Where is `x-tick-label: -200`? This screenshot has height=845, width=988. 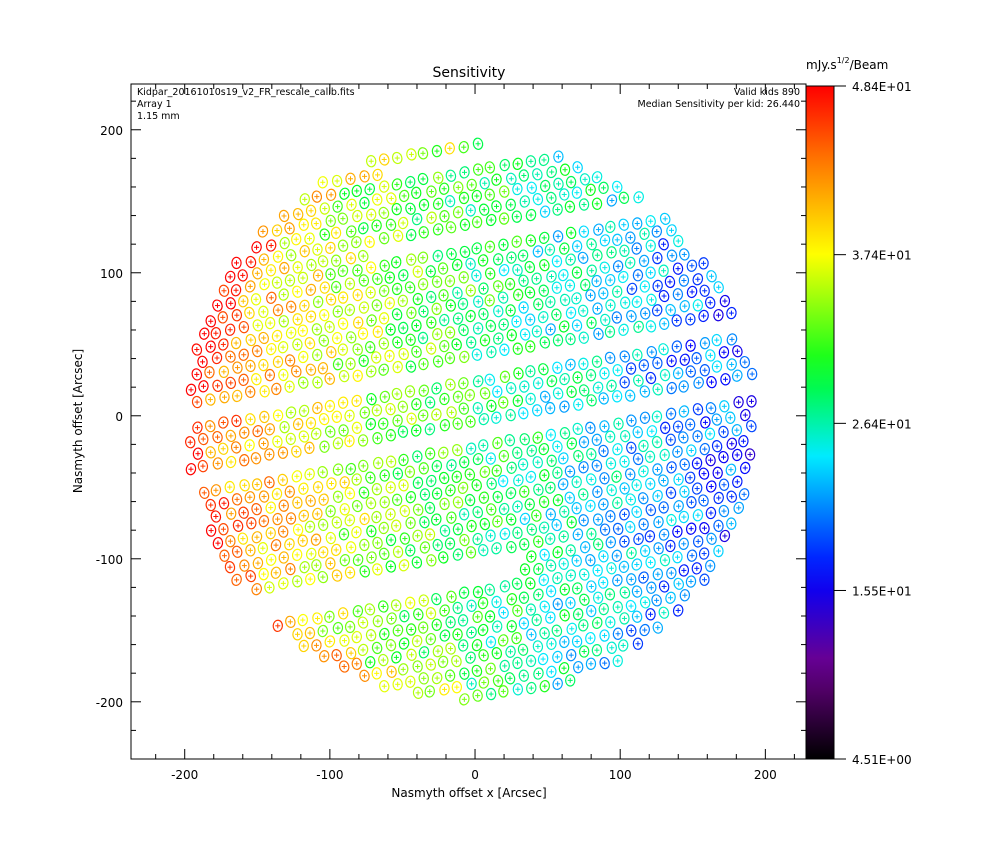
x-tick-label: -200 is located at coordinates (184, 775).